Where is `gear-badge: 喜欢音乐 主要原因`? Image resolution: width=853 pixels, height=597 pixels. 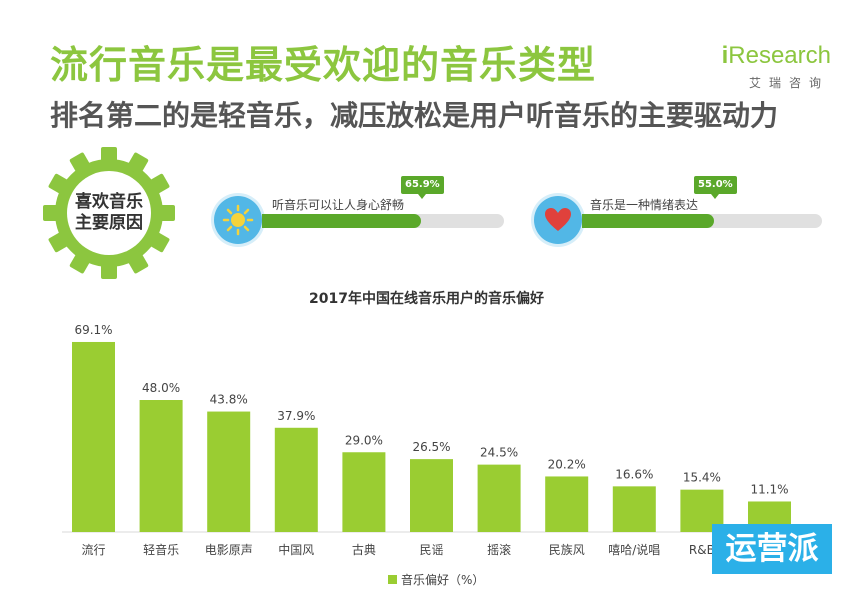
gear-badge: 喜欢音乐 主要原因 is located at coordinates (109, 213).